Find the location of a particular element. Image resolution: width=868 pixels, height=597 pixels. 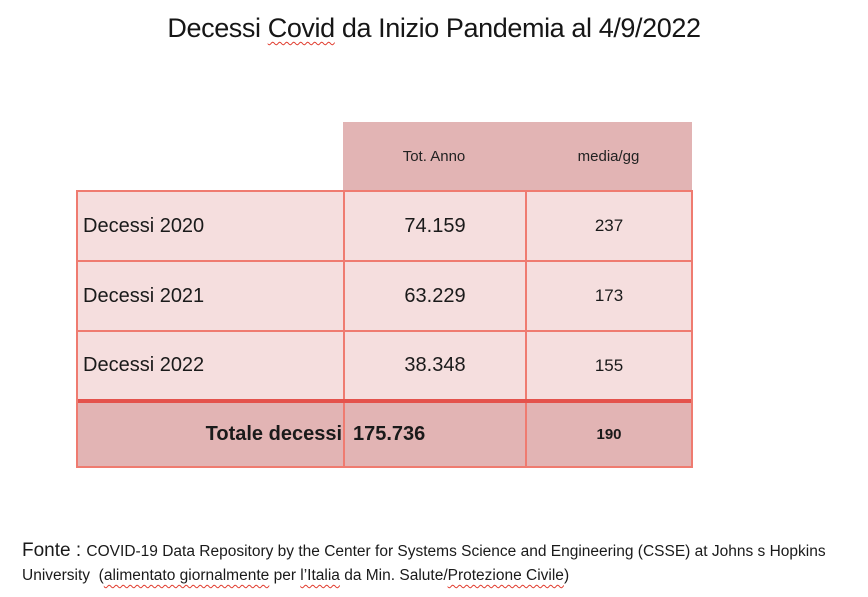

total-tot-anno-value: 175.736 is located at coordinates (434, 434).